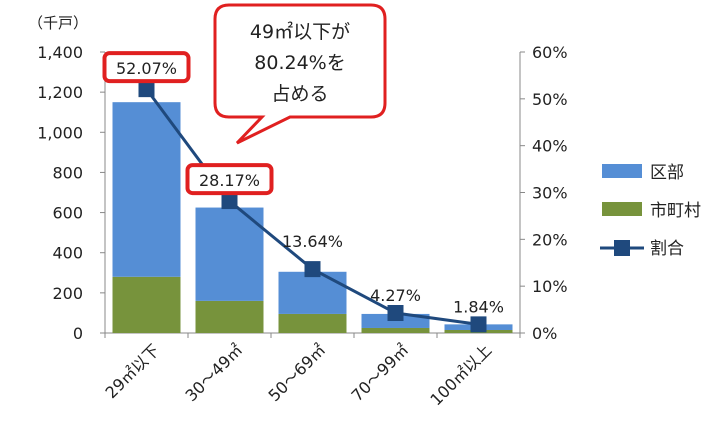 Image resolution: width=726 pixels, height=441 pixels. Describe the element at coordinates (296, 372) in the screenshot. I see `x-category-label: 50～69㎡` at that location.